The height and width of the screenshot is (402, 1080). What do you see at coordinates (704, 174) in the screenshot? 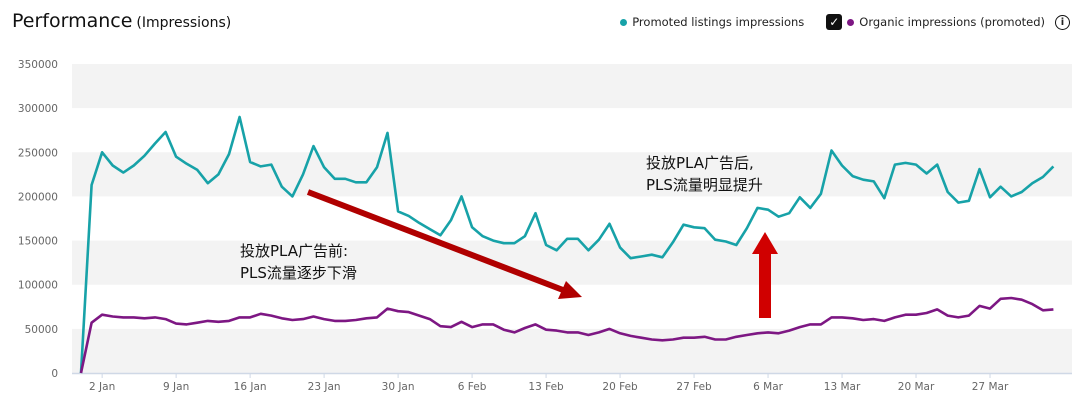
I see `annotation-after: 投放PLA广告后, PLS流量明显提升` at bounding box center [704, 174].